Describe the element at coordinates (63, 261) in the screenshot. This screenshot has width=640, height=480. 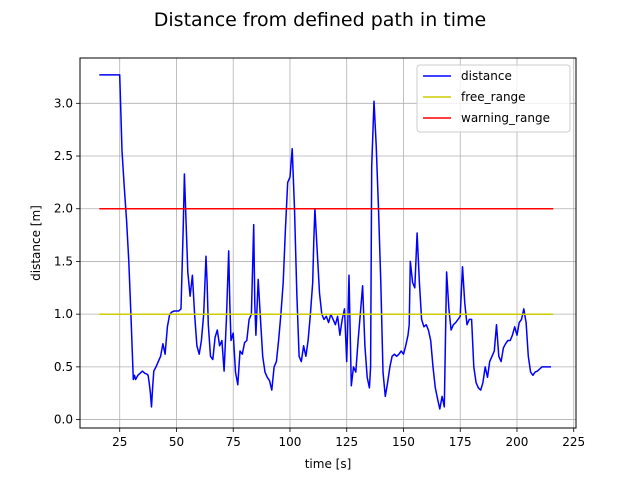
I see `y-tick-label: 1.5` at that location.